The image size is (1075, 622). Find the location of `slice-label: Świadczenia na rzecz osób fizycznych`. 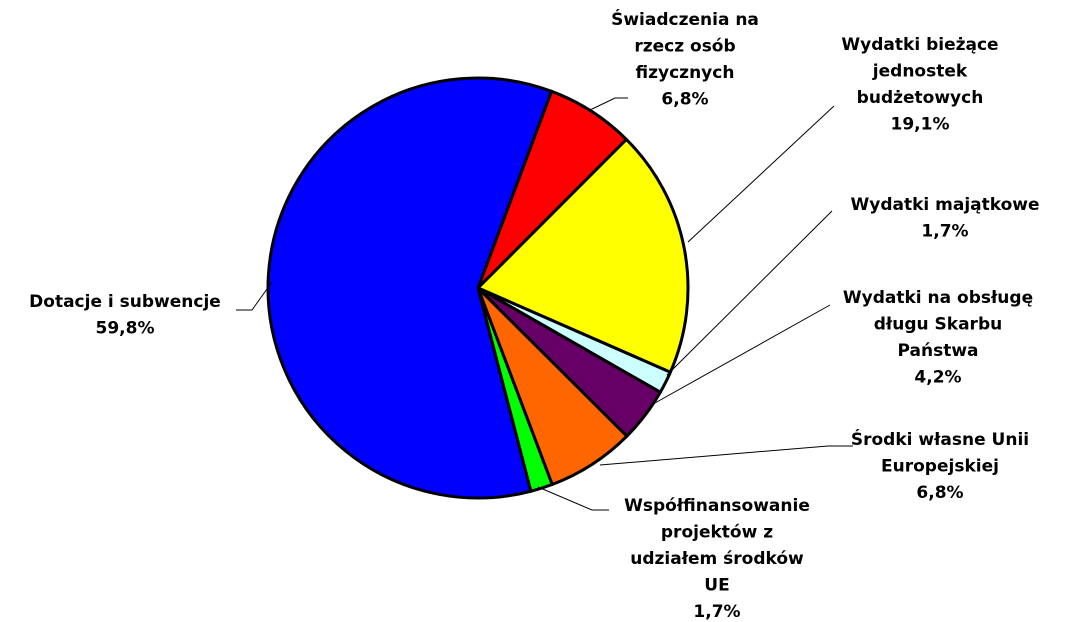

slice-label: Świadczenia na rzecz osób fizycznych is located at coordinates (685, 45).